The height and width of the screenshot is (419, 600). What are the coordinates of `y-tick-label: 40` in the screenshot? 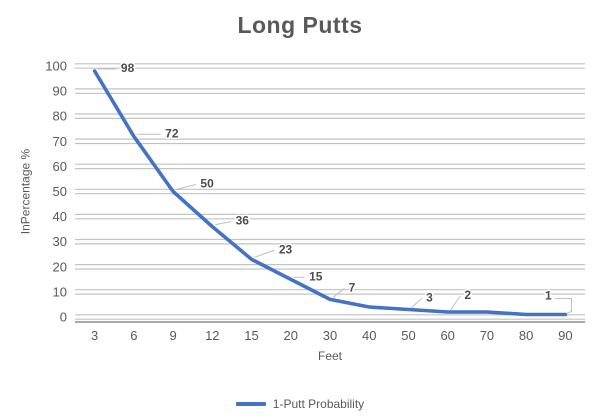 It's located at (60, 216).